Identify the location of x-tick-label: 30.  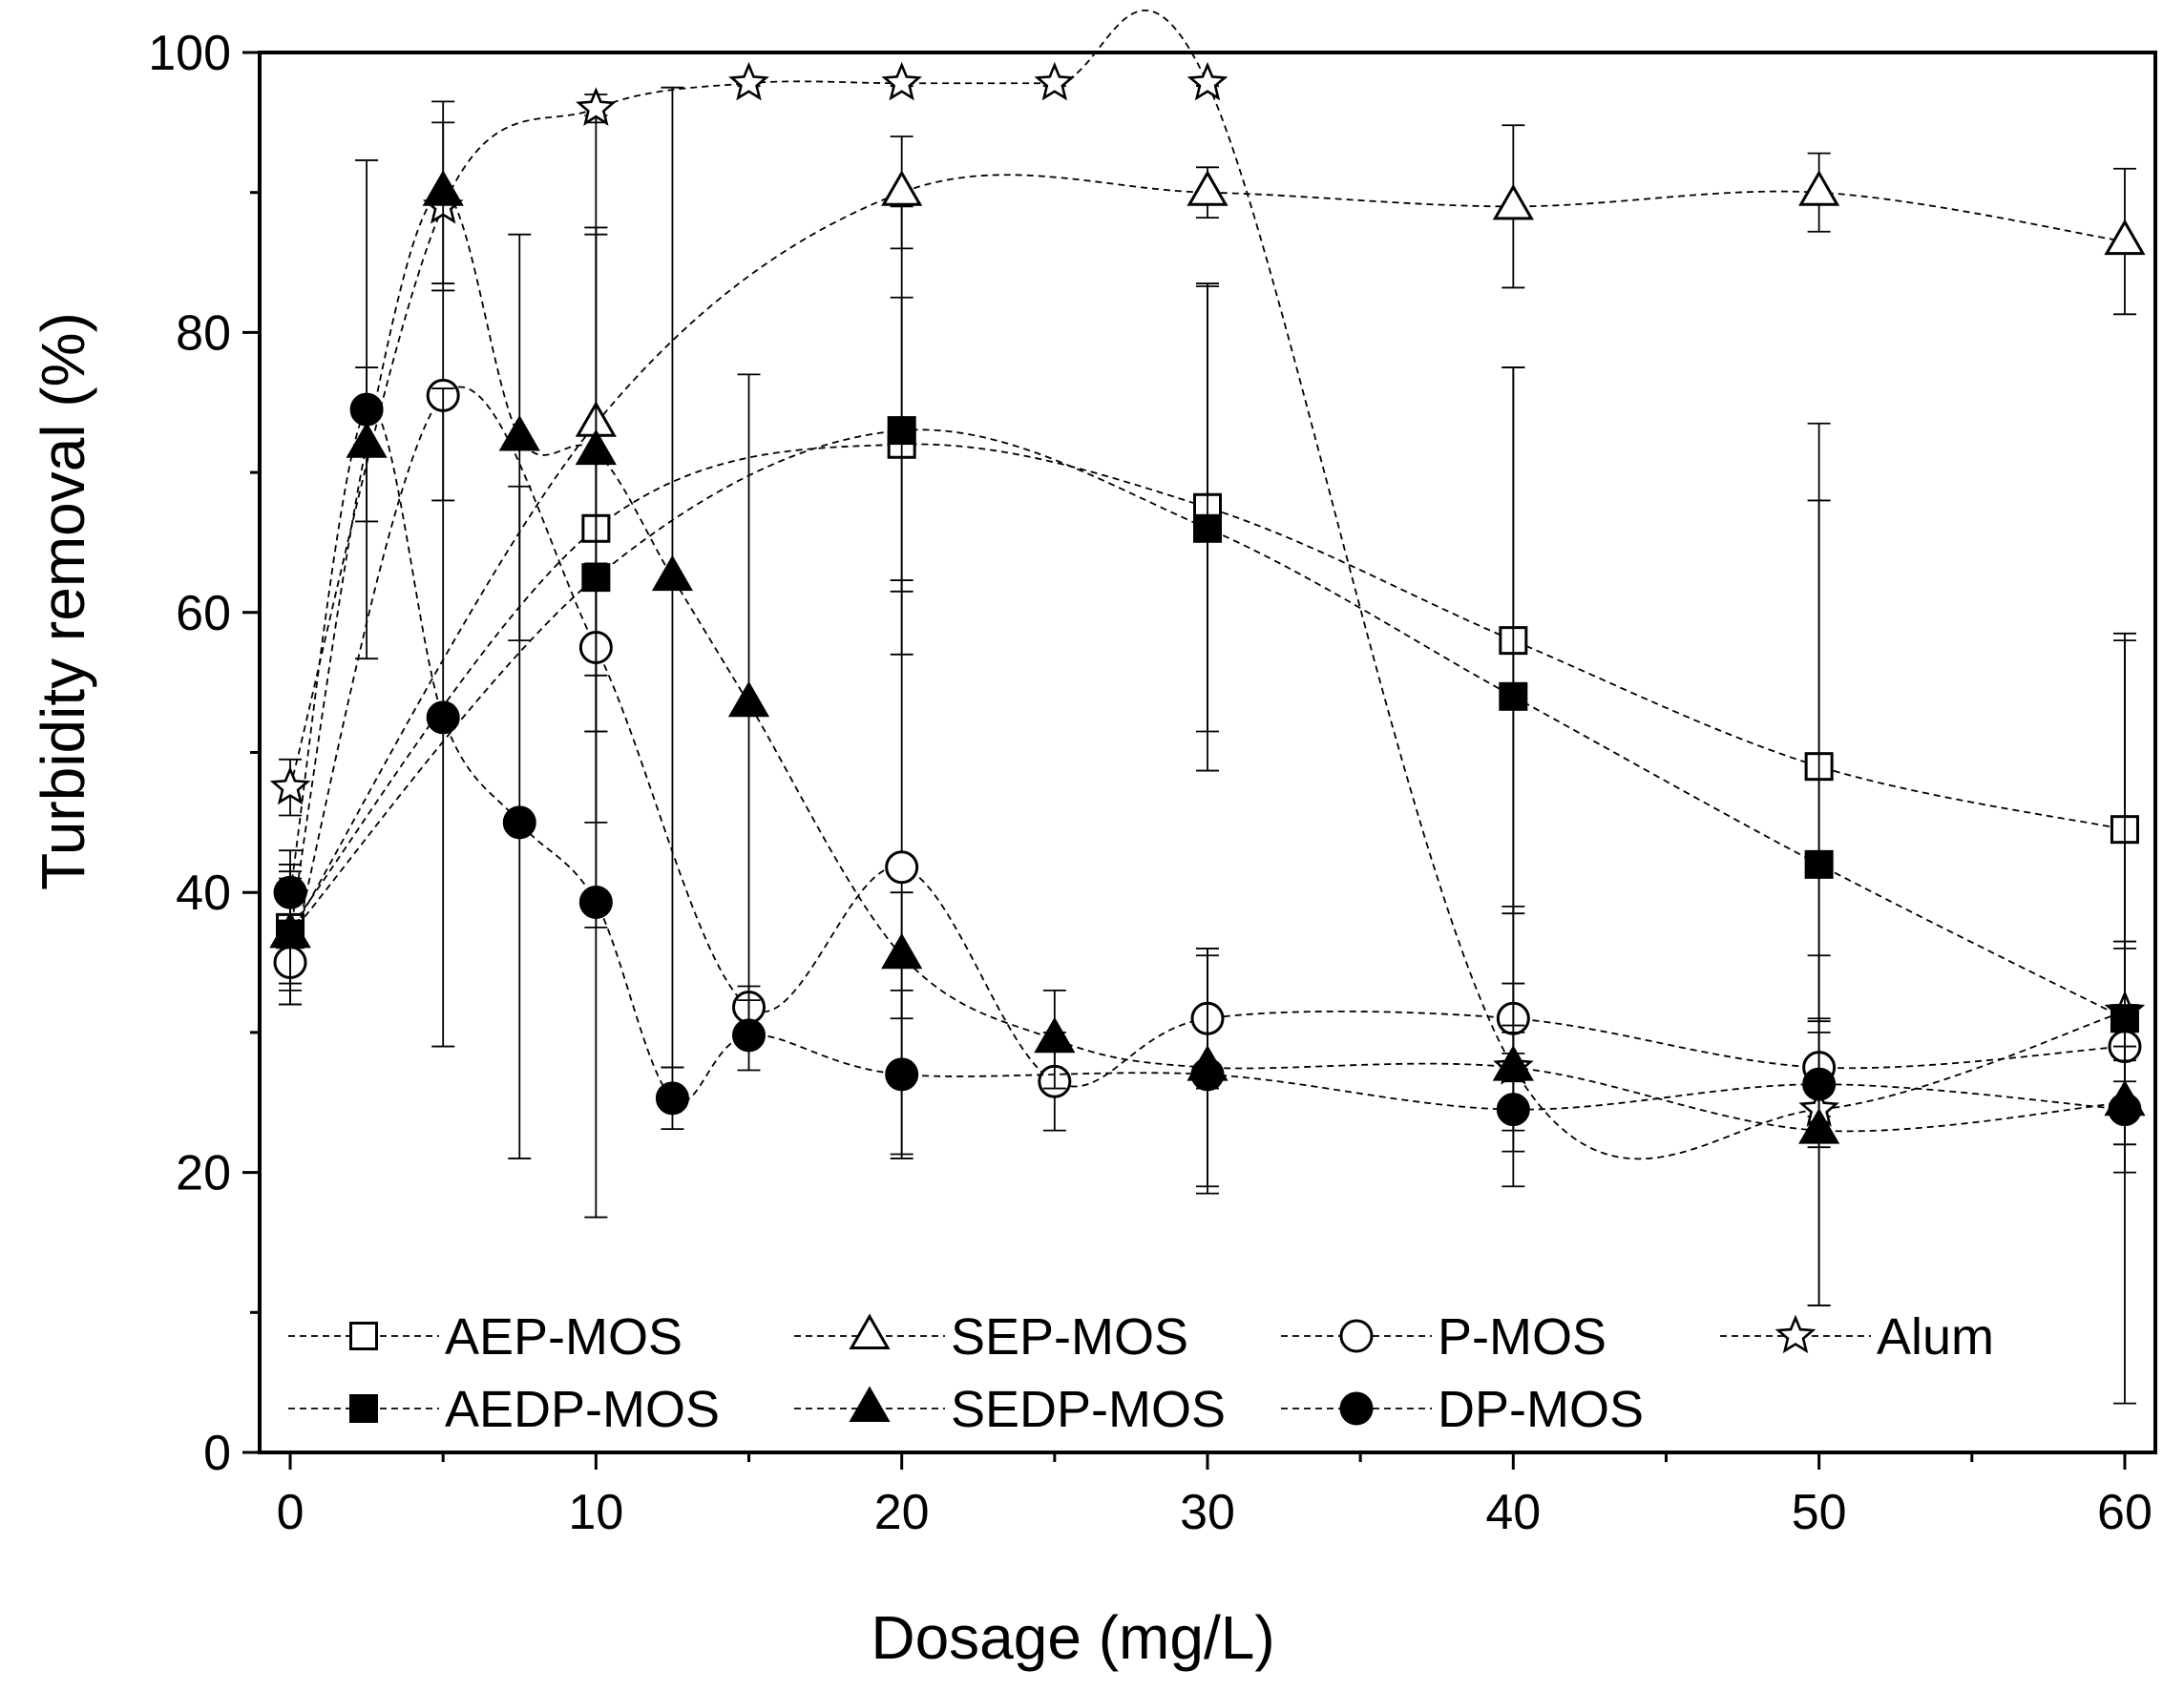
(1207, 1512).